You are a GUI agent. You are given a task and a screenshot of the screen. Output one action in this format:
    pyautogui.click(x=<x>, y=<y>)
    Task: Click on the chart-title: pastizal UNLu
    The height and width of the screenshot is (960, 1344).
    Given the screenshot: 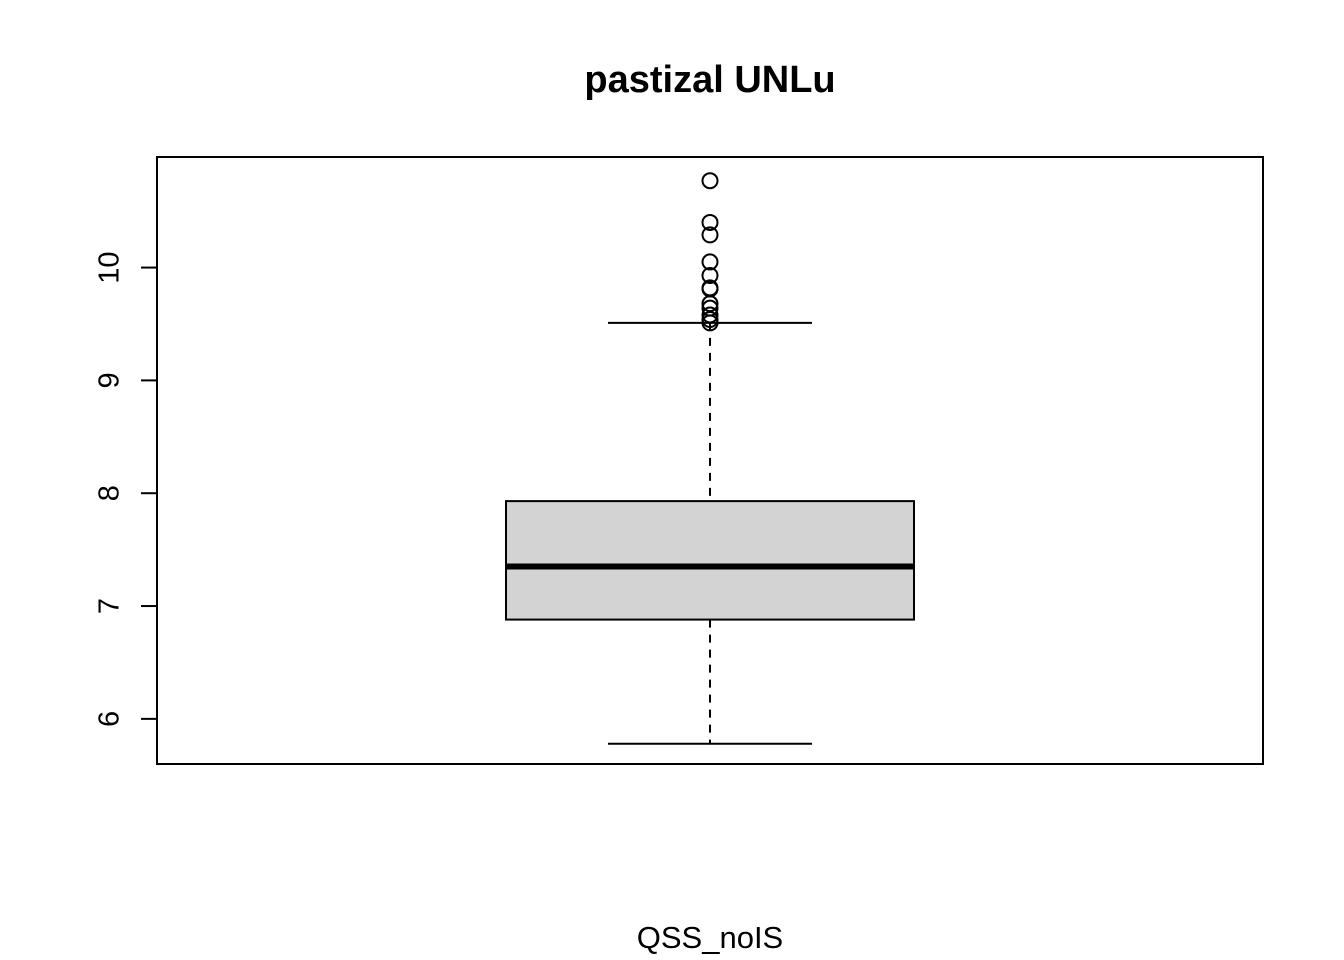 What is the action you would take?
    pyautogui.click(x=709, y=80)
    